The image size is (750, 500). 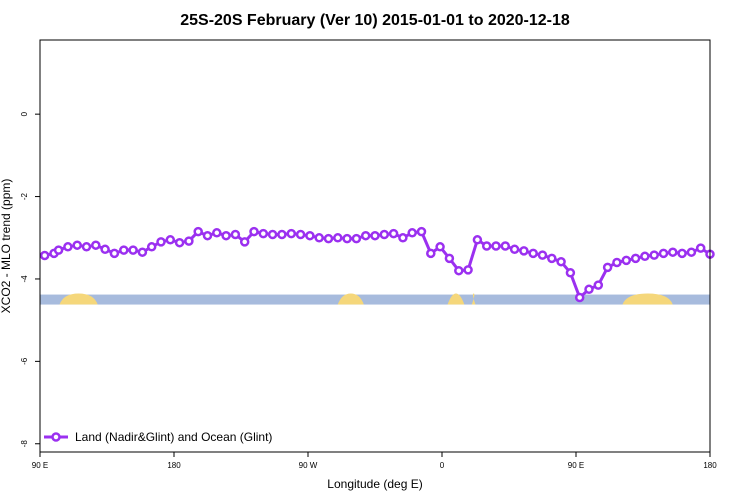 What do you see at coordinates (374, 461) in the screenshot?
I see `x-axis: 90 E 180 90 W 0 90 E 180` at bounding box center [374, 461].